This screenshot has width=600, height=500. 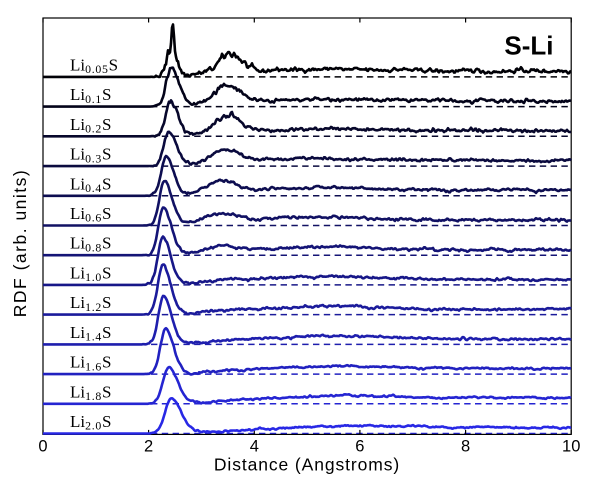 What do you see at coordinates (90, 392) in the screenshot?
I see `svg-text: Li1.8S` at bounding box center [90, 392].